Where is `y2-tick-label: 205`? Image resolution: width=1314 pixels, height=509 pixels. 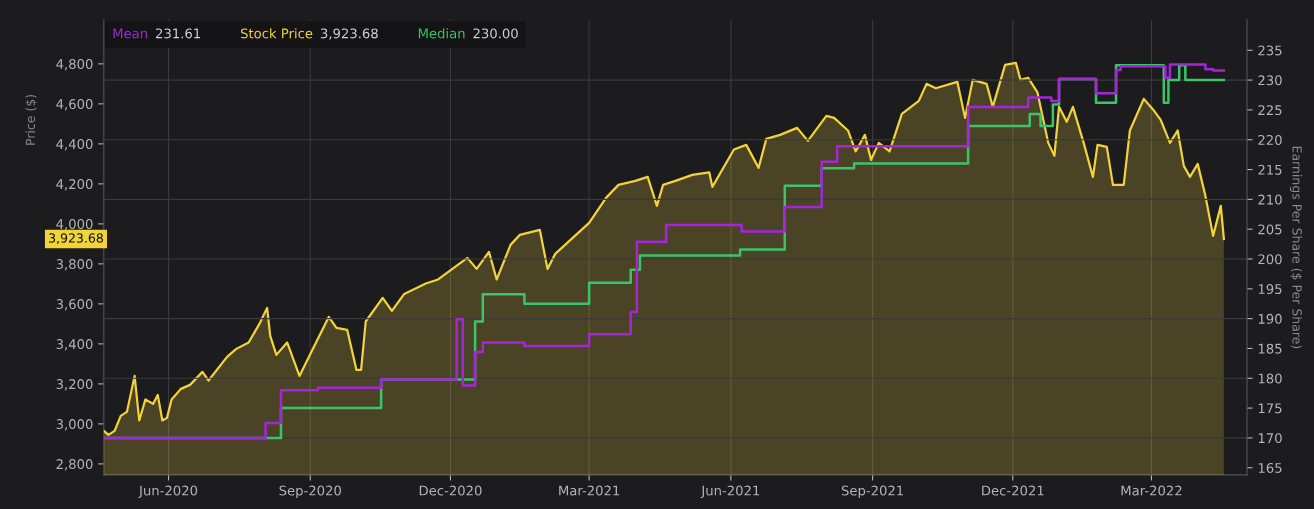
y2-tick-label: 205 is located at coordinates (1270, 229).